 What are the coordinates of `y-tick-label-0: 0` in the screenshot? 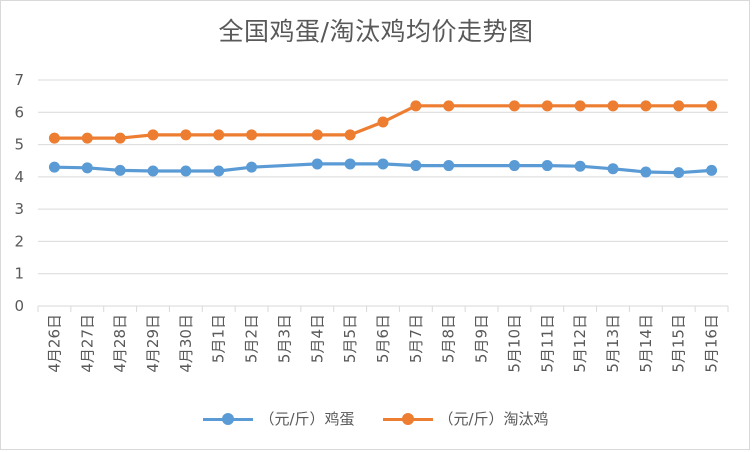 It's located at (19, 306).